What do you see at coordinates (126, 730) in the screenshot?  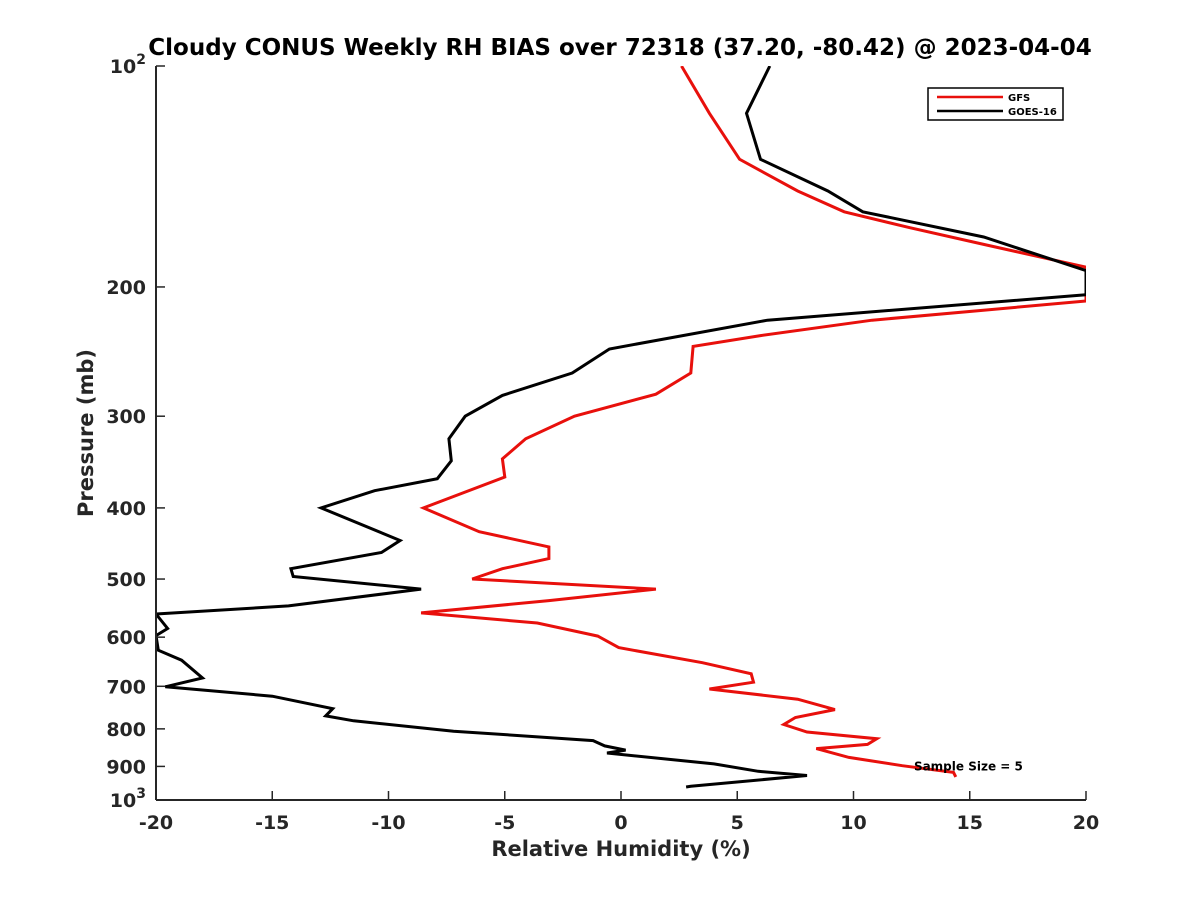 I see `y-tick-label: 800` at bounding box center [126, 730].